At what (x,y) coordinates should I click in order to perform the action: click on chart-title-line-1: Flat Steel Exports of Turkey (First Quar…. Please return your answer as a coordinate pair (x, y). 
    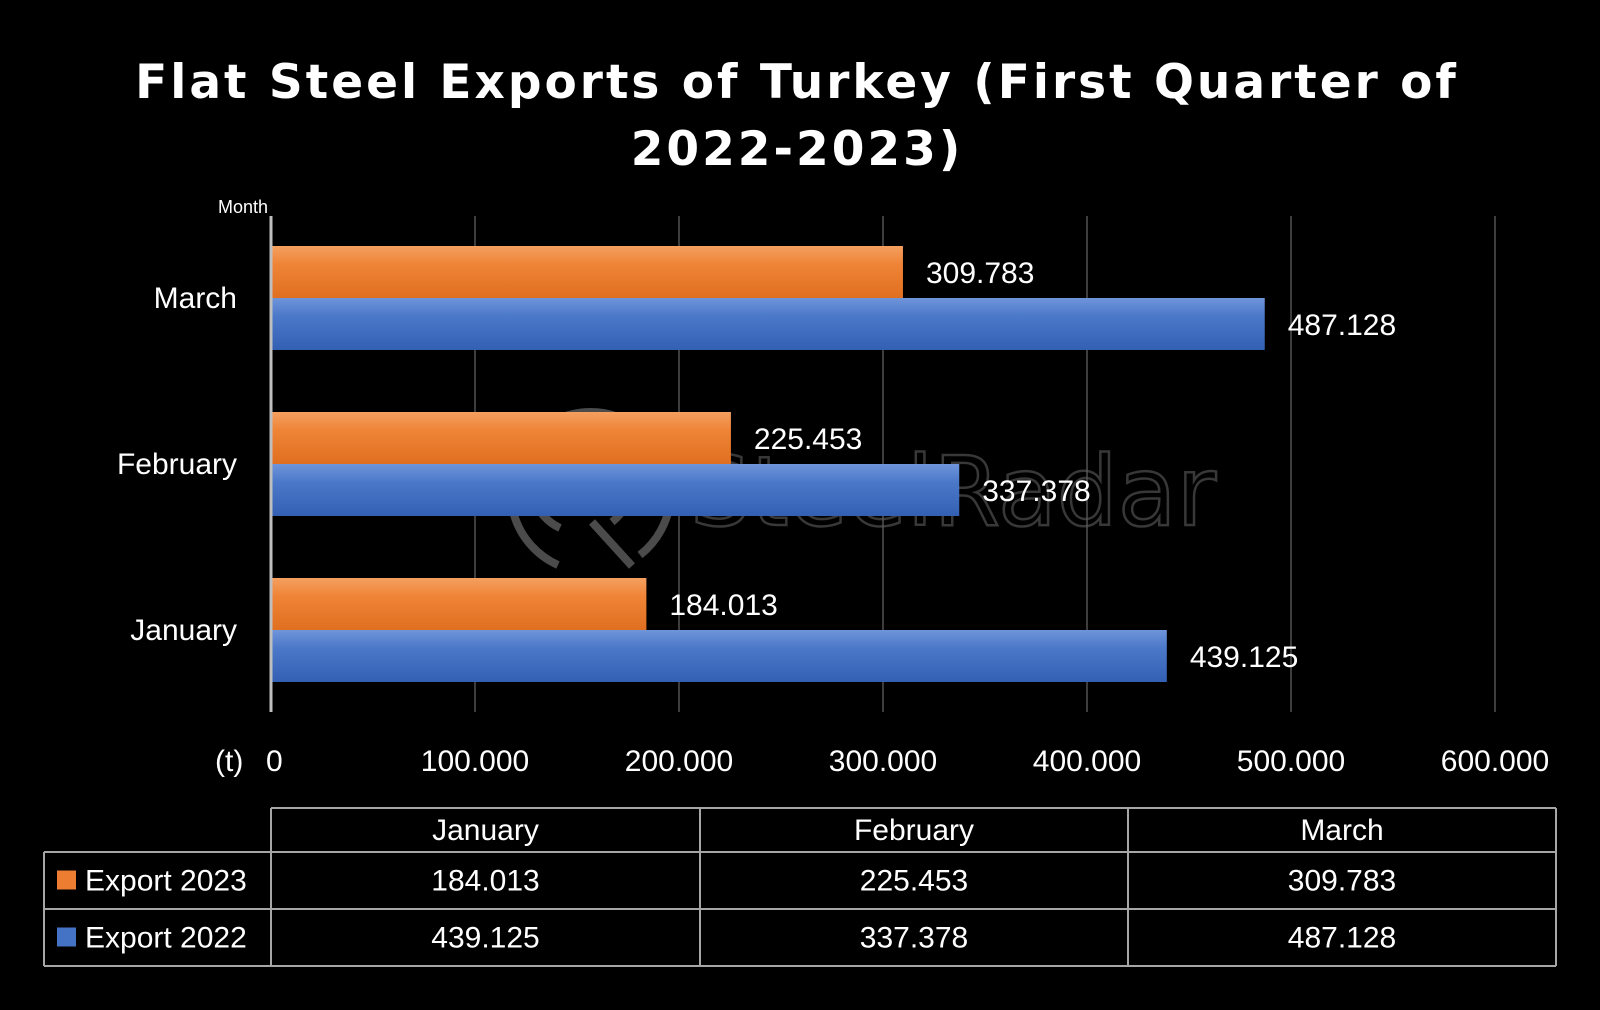
    Looking at the image, I should click on (797, 82).